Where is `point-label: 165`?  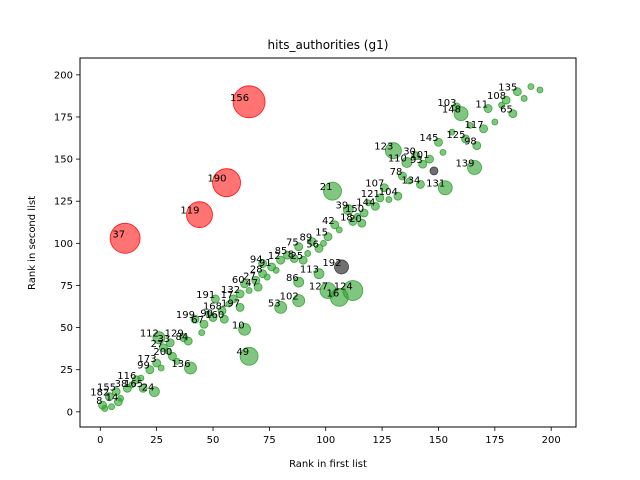 point-label: 165 is located at coordinates (133, 384).